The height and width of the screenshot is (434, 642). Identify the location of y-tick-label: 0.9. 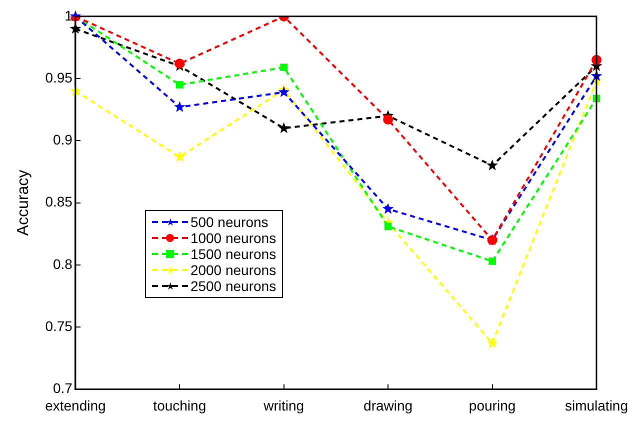
(62, 140).